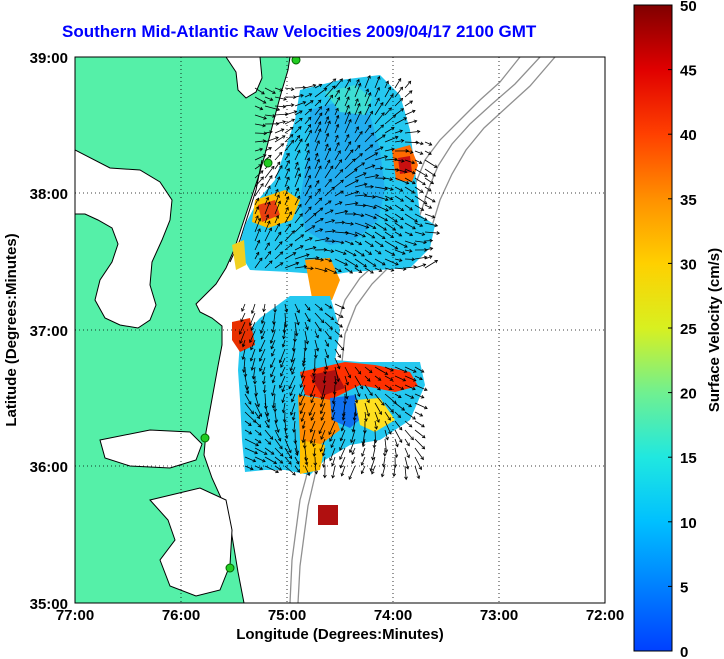 The image size is (724, 659). What do you see at coordinates (151, 449) in the screenshot?
I see `albemarle-sound` at bounding box center [151, 449].